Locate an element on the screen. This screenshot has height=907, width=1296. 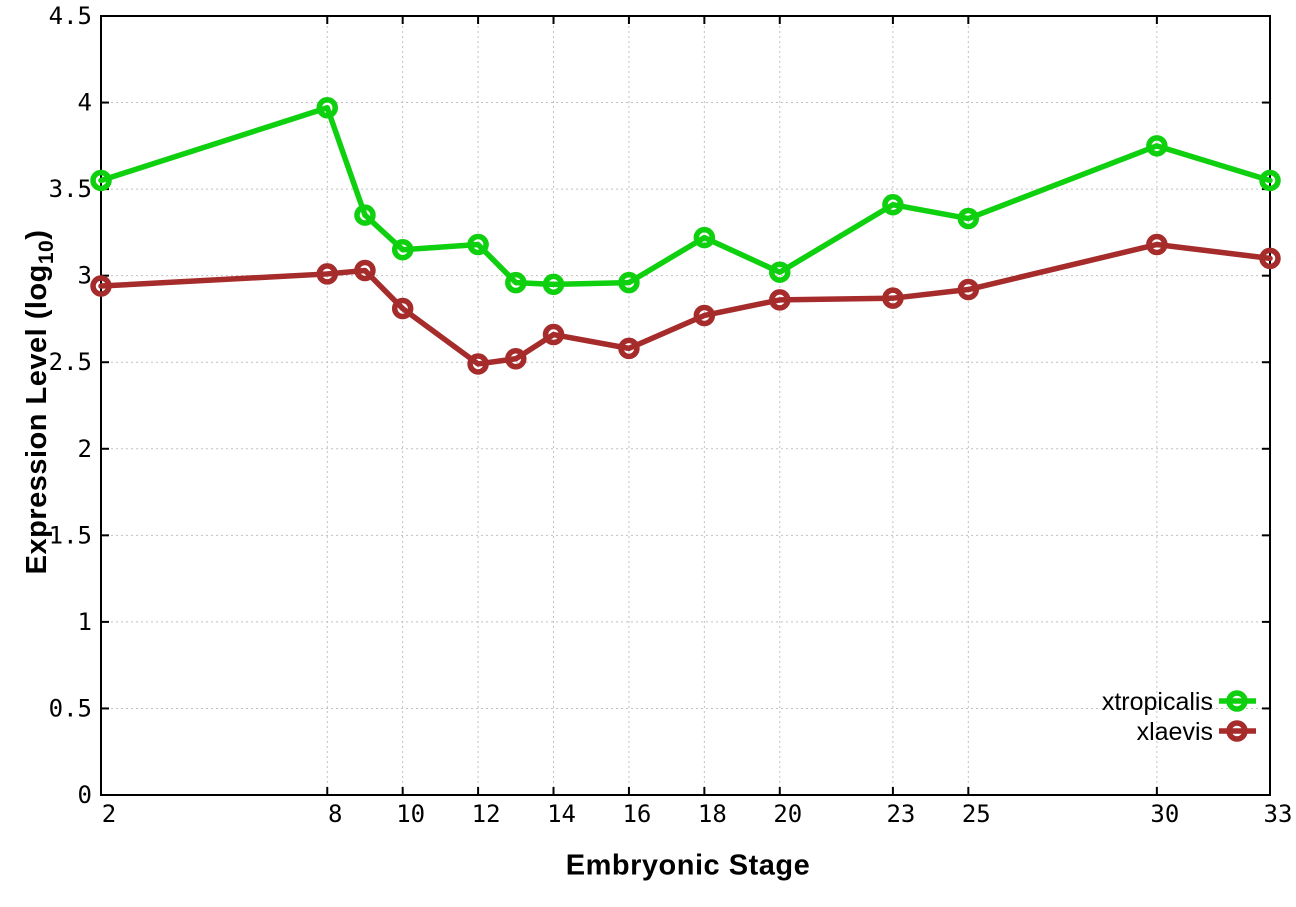
x-tick-label: 16 is located at coordinates (636, 814).